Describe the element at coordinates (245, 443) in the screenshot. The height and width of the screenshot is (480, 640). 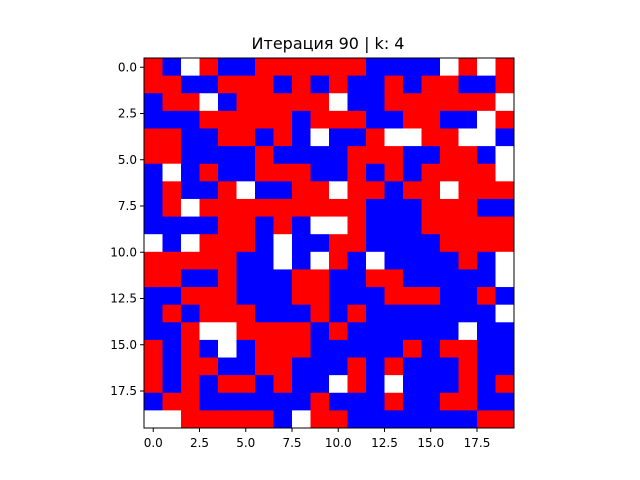
I see `x-tick-label: 5.0` at that location.